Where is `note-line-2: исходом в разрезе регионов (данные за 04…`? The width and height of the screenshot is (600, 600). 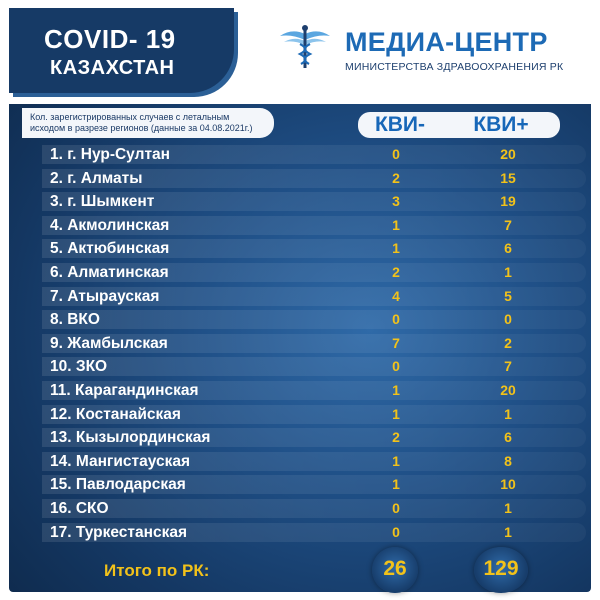 note-line-2: исходом в разрезе регионов (данные за 04… is located at coordinates (141, 128).